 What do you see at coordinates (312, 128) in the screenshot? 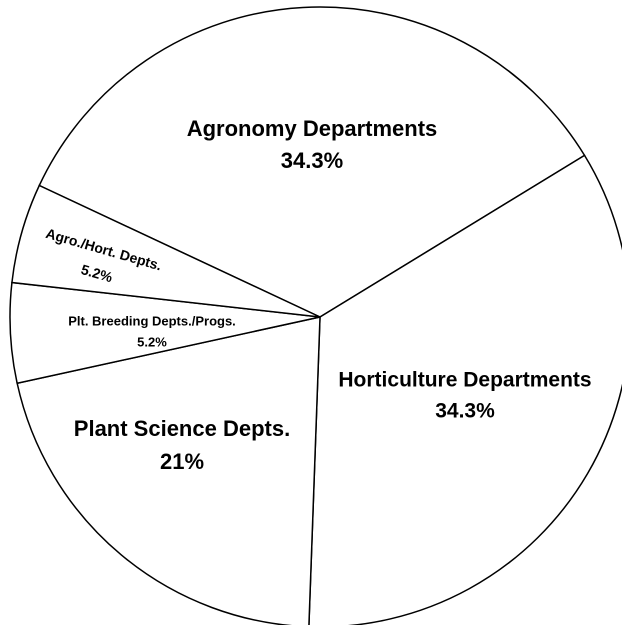
I see `slice-label: Agronomy Departments` at bounding box center [312, 128].